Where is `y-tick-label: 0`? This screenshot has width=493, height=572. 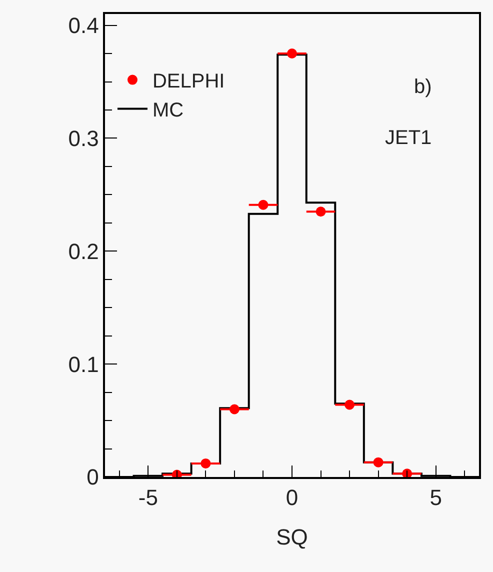 y-tick-label: 0 is located at coordinates (92, 477).